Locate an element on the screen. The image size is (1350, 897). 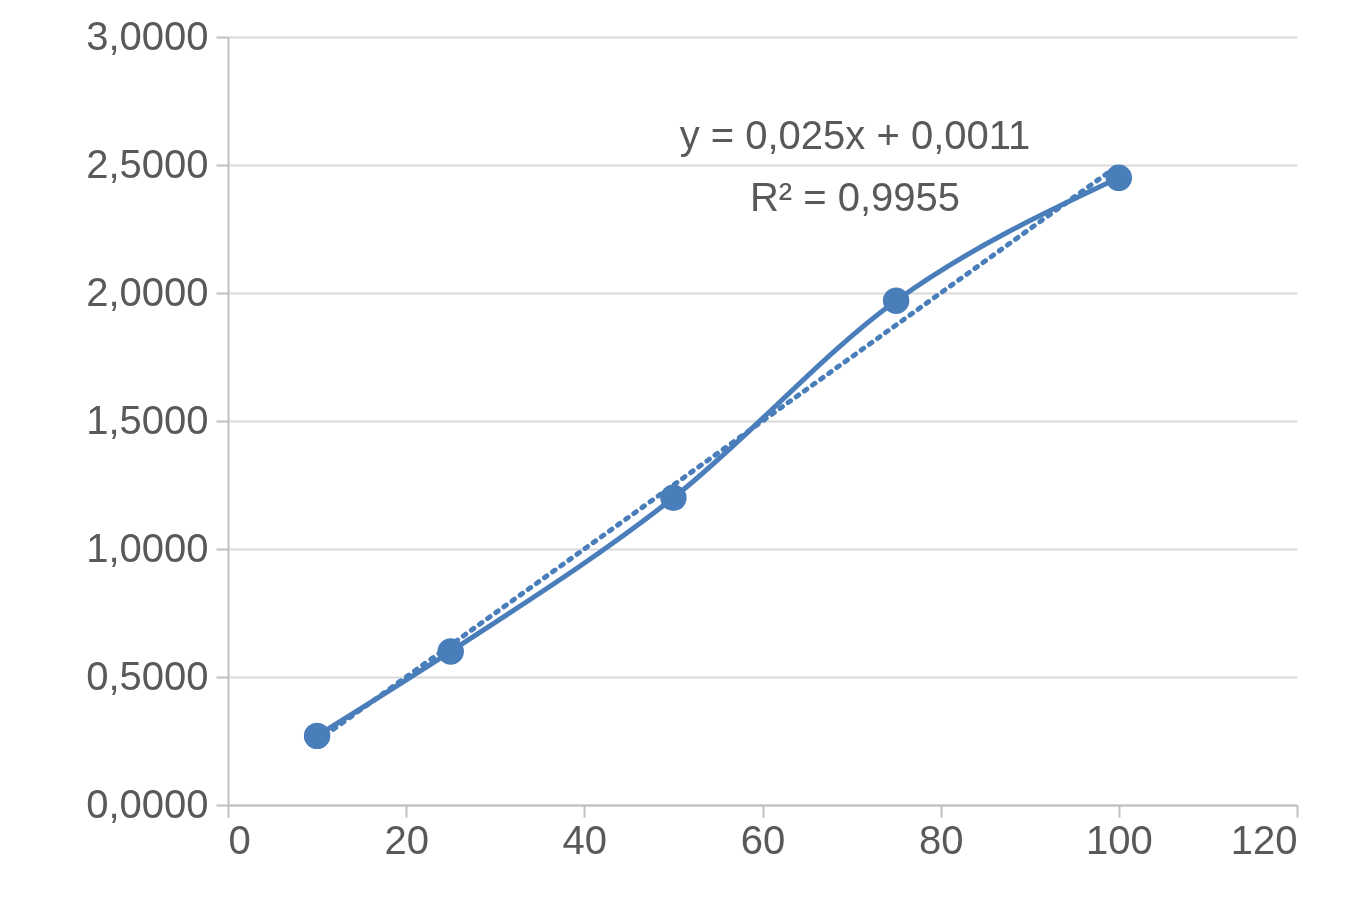
y-tick-label: 0,5000 is located at coordinates (147, 675).